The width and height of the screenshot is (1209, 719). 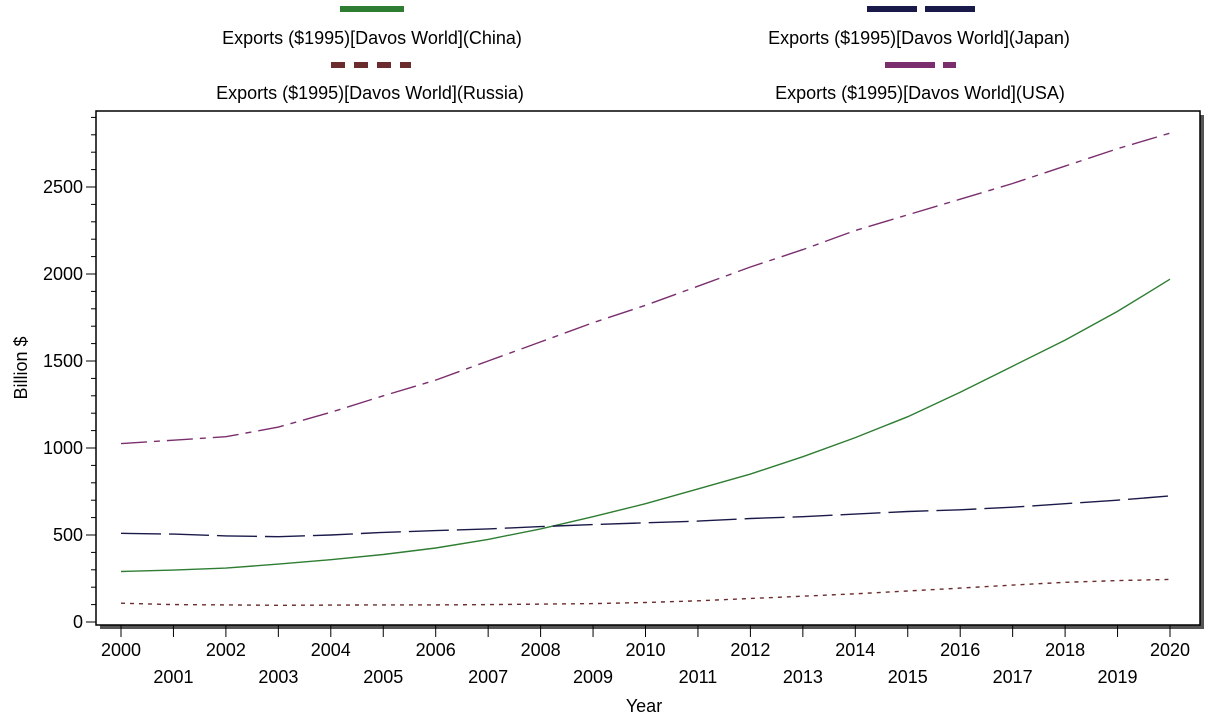 What do you see at coordinates (803, 677) in the screenshot?
I see `x-tick-label: 2013` at bounding box center [803, 677].